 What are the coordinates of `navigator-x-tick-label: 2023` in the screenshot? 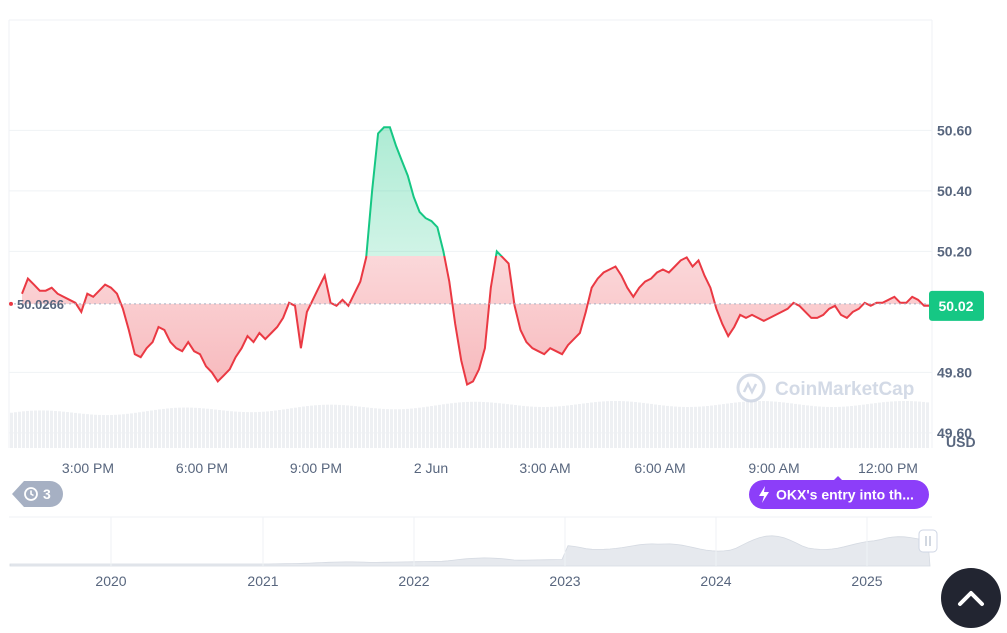 It's located at (564, 581).